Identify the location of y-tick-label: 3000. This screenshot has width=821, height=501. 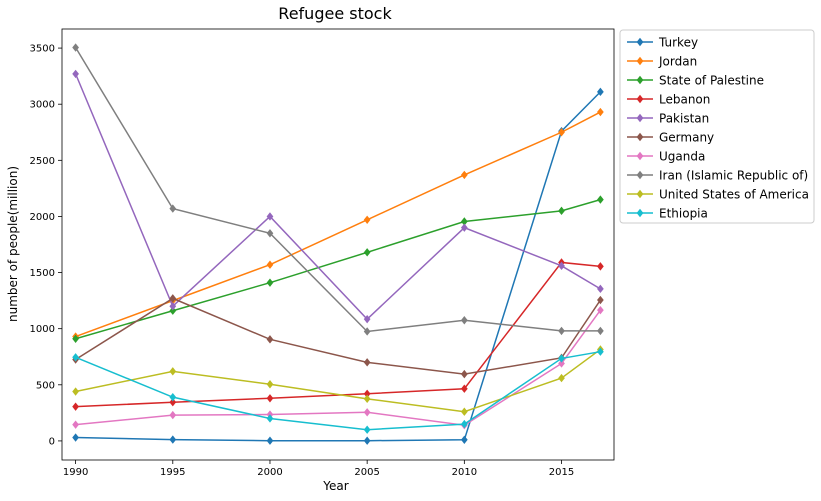
(42, 105).